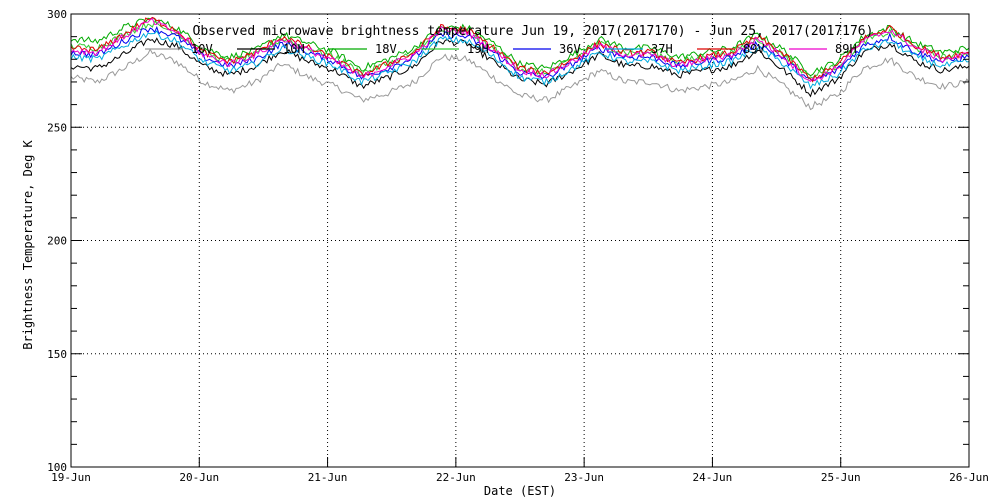 This screenshot has height=500, width=1000. Describe the element at coordinates (28, 244) in the screenshot. I see `y-axis-title: Brightness Temperature, Deg K` at that location.